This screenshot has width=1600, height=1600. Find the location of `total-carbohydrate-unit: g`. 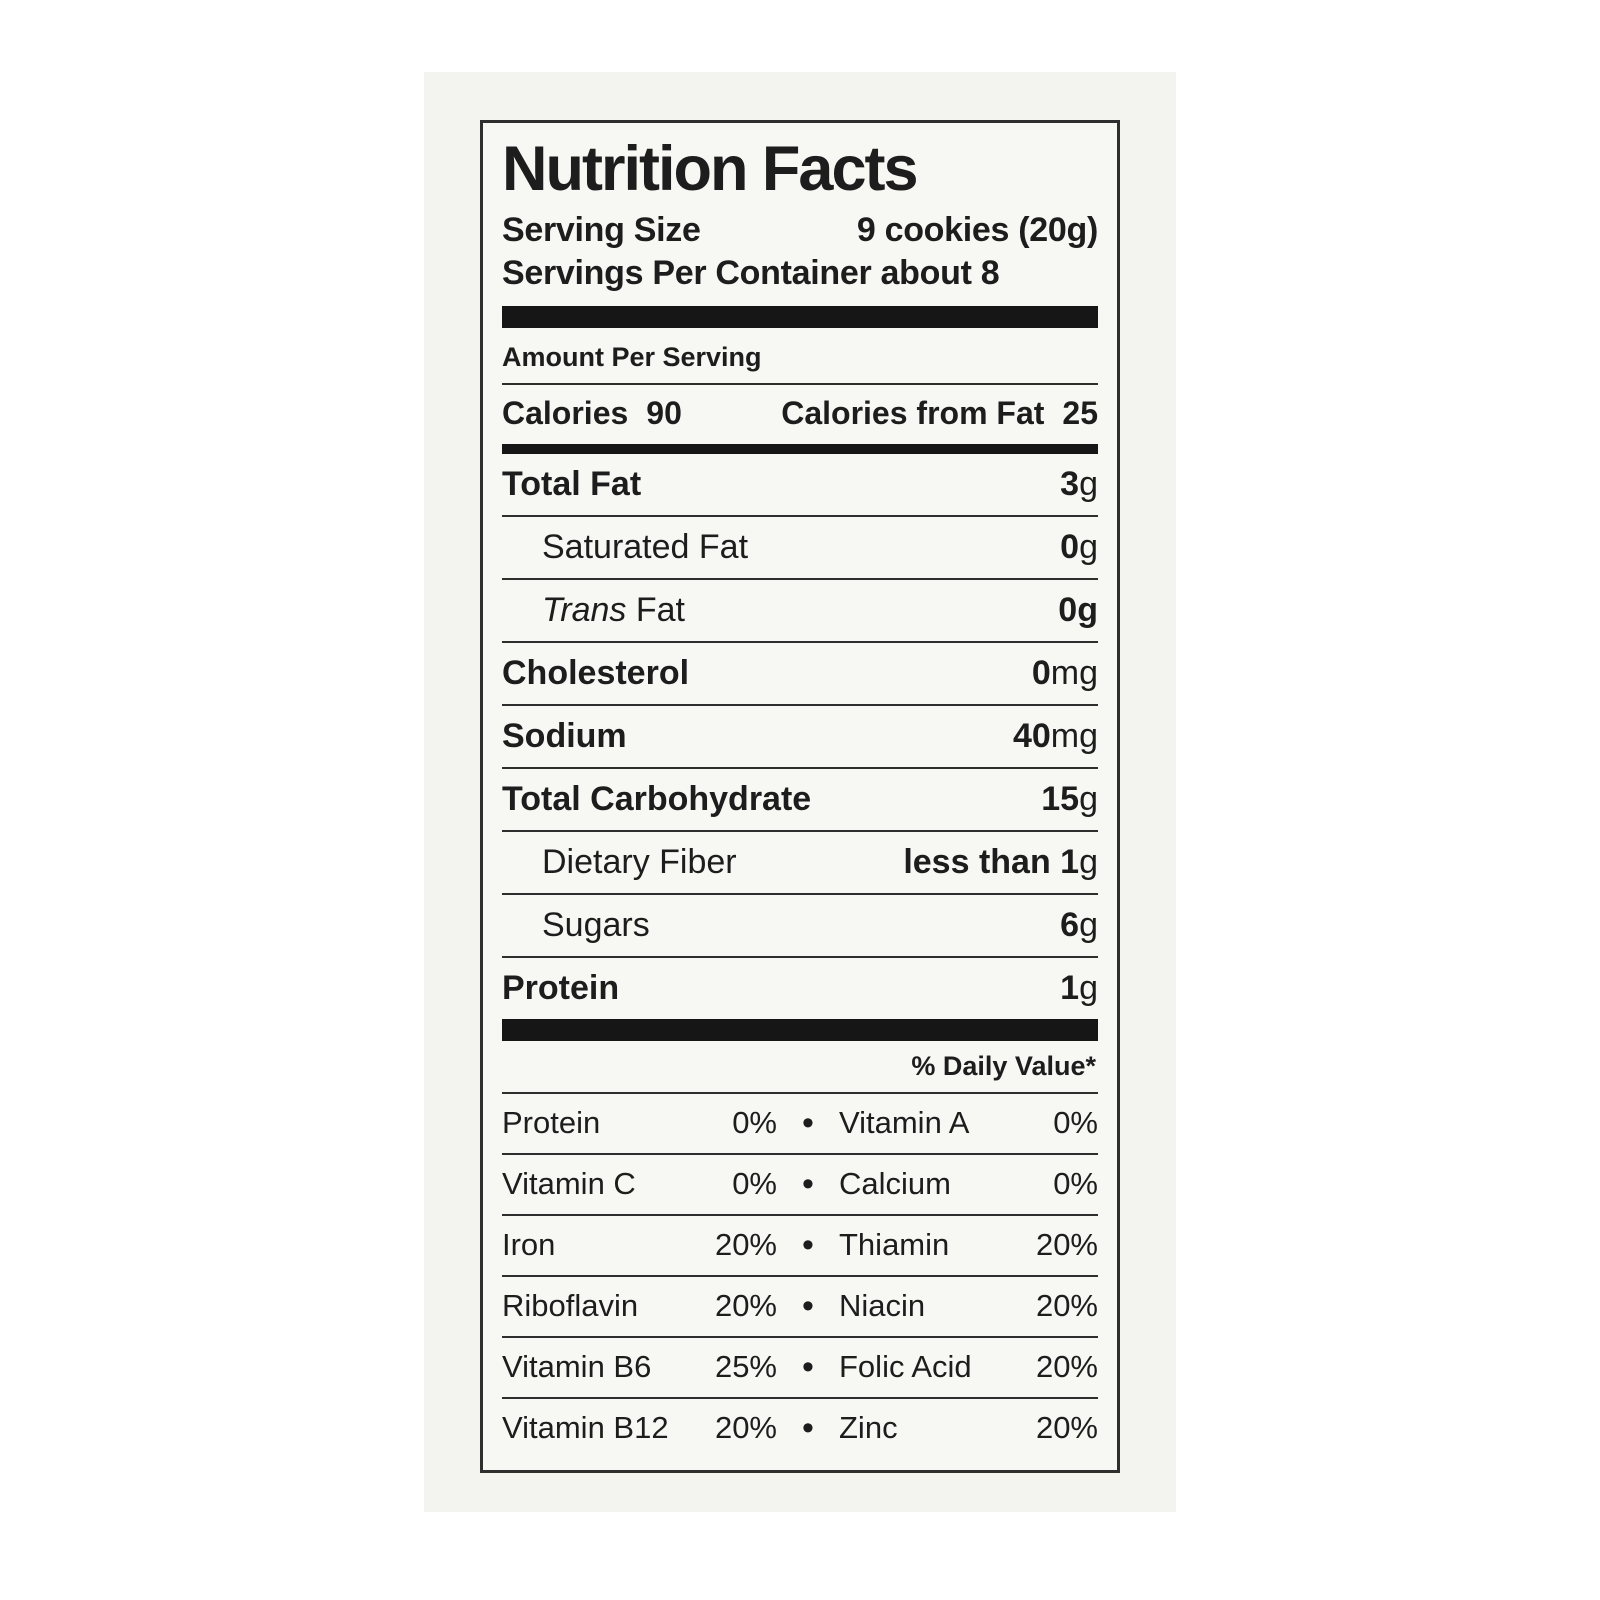

total-carbohydrate-unit: g is located at coordinates (1088, 798).